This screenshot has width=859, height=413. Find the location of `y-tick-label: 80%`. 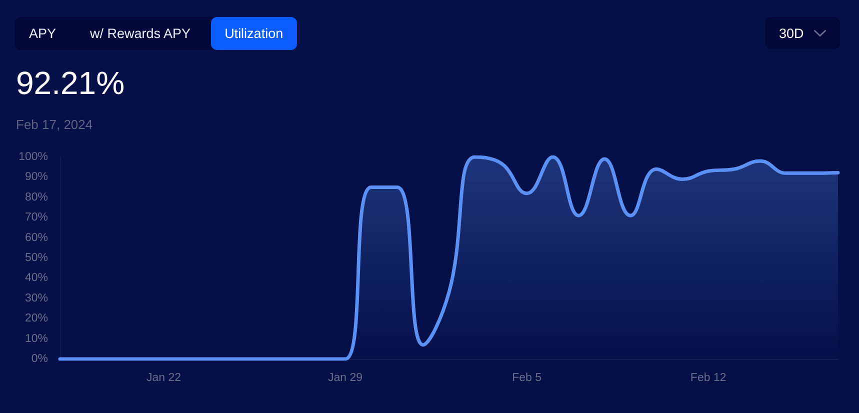

y-tick-label: 80% is located at coordinates (36, 197).